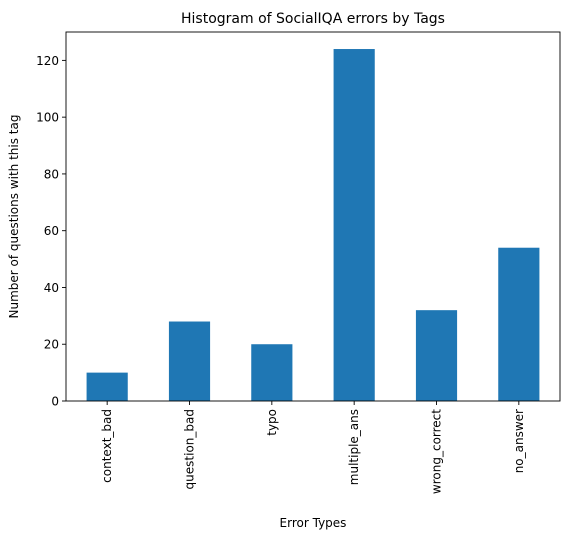 This screenshot has width=571, height=539. I want to click on y-tick-label: 100, so click(47, 118).